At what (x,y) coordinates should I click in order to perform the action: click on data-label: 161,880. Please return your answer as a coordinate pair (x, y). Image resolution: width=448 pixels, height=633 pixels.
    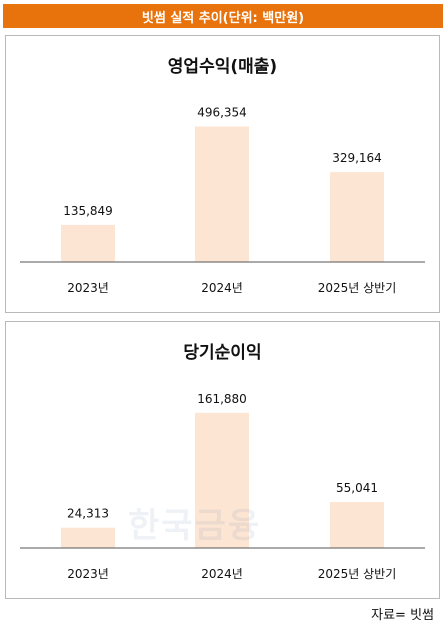
    Looking at the image, I should click on (222, 399).